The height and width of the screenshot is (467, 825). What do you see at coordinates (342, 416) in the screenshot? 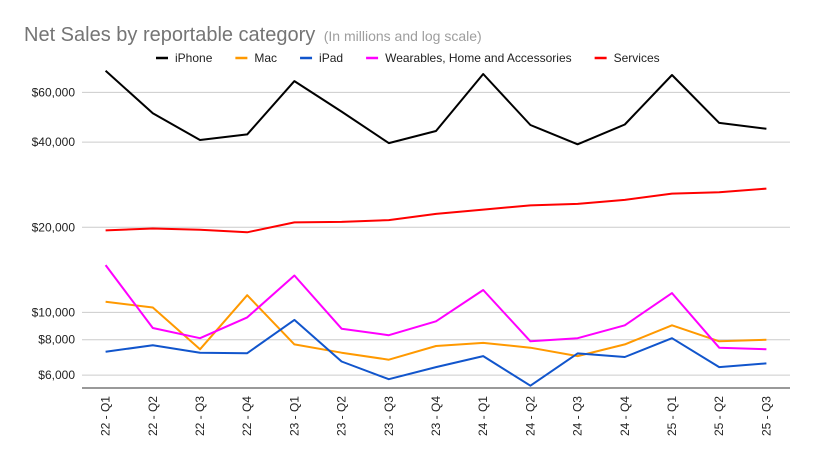
I see `x-tick-label: 23 - Q2` at bounding box center [342, 416].